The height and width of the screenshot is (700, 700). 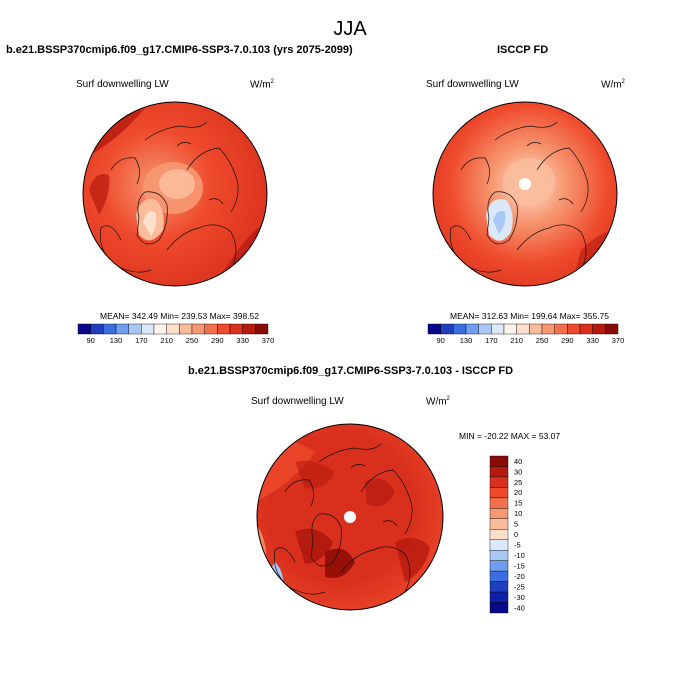 I want to click on panel2-colorbar: 90 130 170 210 250 290 330 370, so click(x=526, y=334).